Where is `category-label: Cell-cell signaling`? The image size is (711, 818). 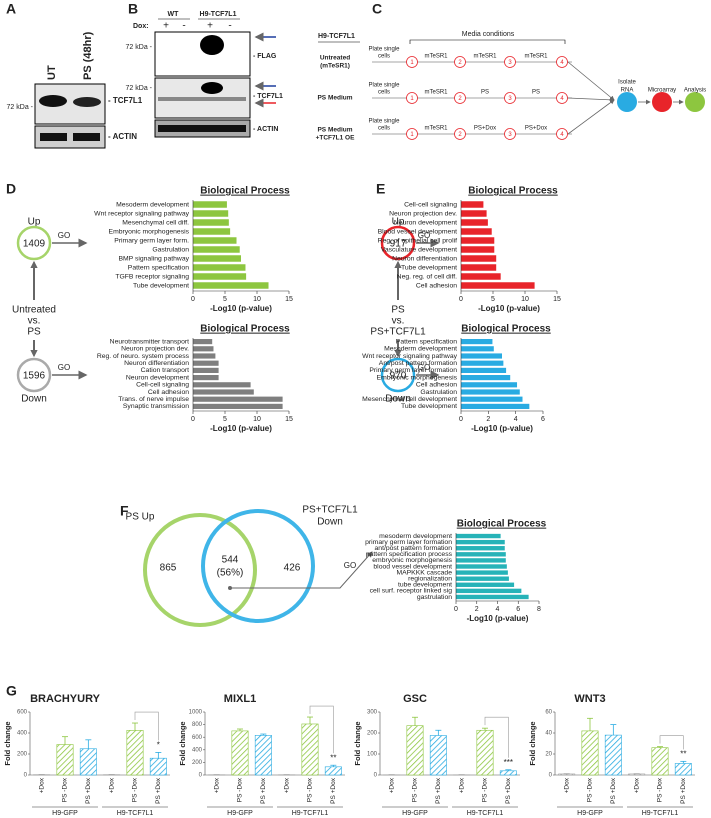
category-label: Cell-cell signaling is located at coordinates (162, 385).